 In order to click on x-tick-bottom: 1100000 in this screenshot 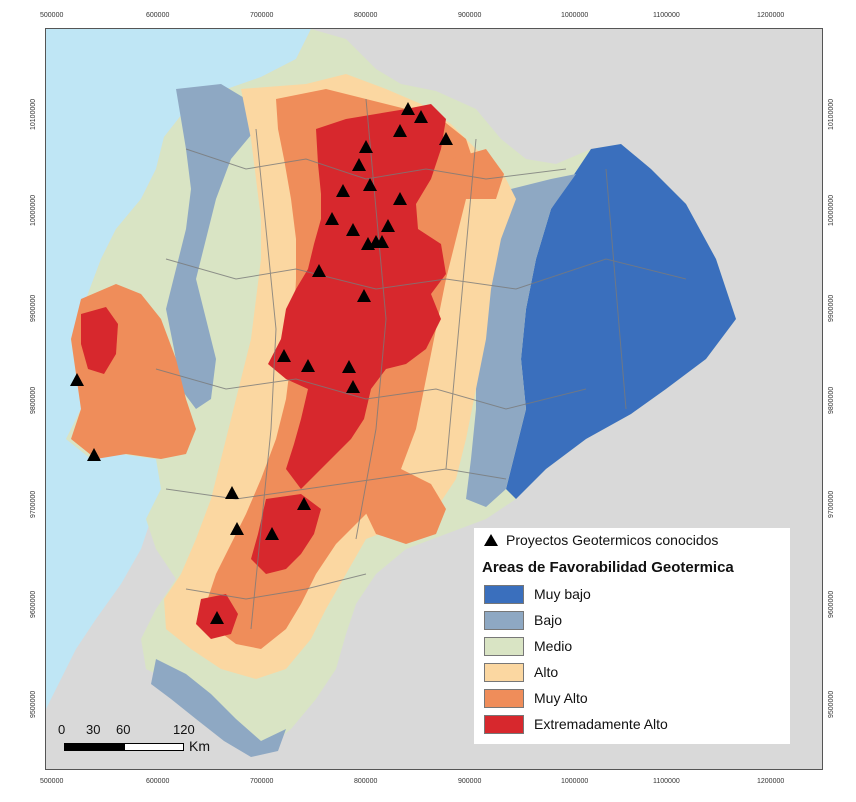, I will do `click(666, 781)`.